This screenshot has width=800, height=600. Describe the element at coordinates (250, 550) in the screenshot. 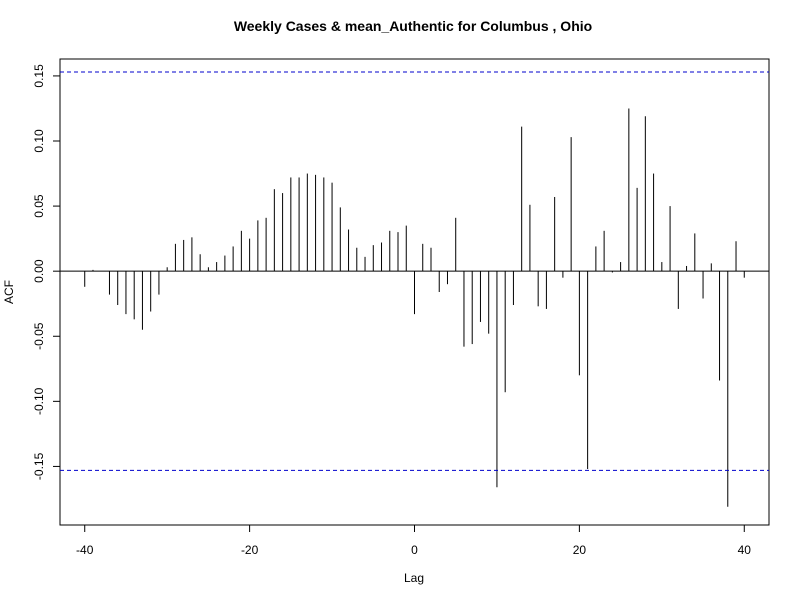

I see `x-tick-label: -20` at that location.